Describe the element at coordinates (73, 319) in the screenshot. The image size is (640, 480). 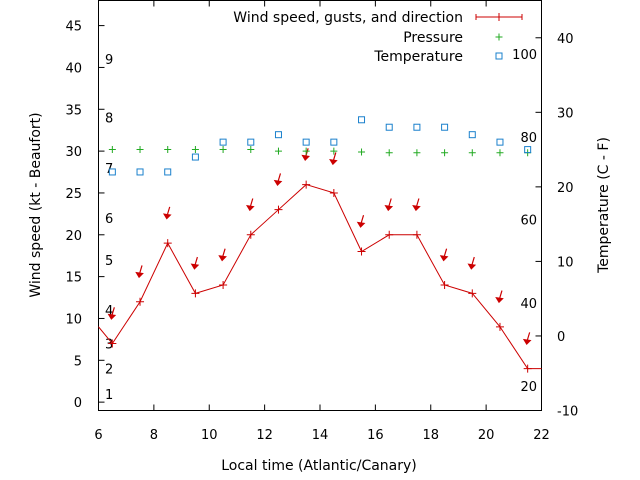
I see `y-tick-label: 10` at that location.